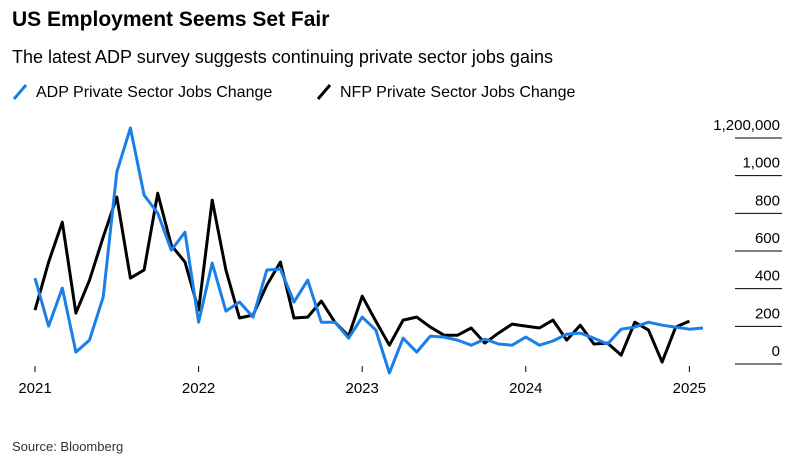  I want to click on y-tick-label: 600, so click(767, 238).